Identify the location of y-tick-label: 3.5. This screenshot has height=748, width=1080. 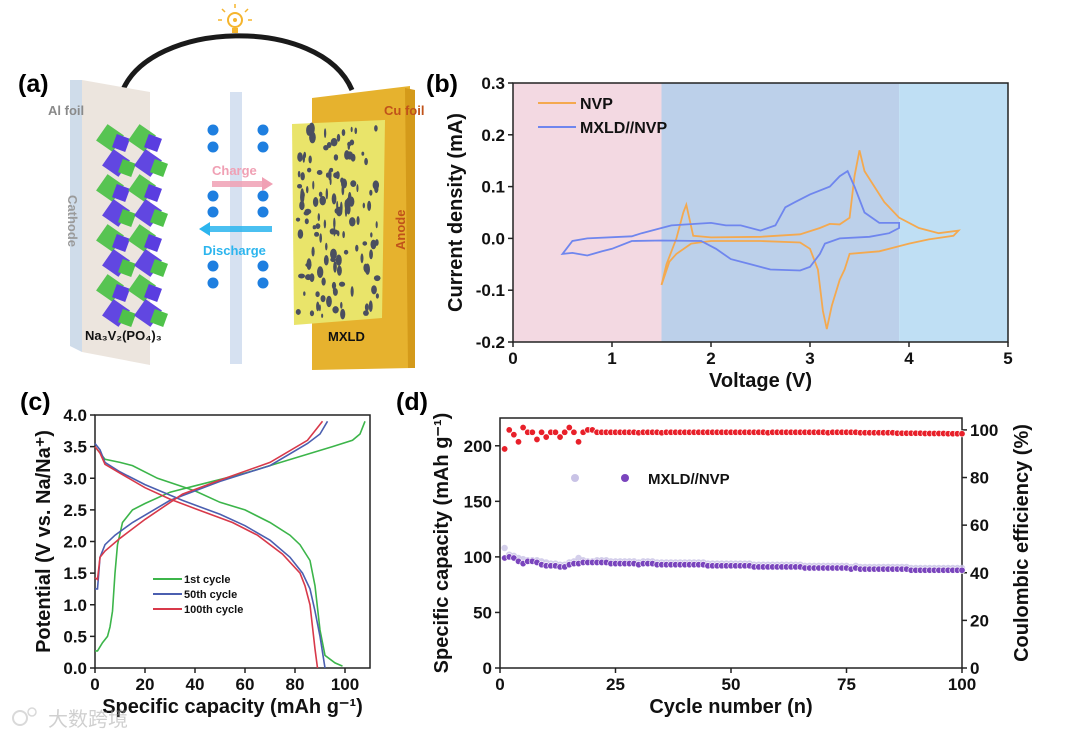
(75, 447).